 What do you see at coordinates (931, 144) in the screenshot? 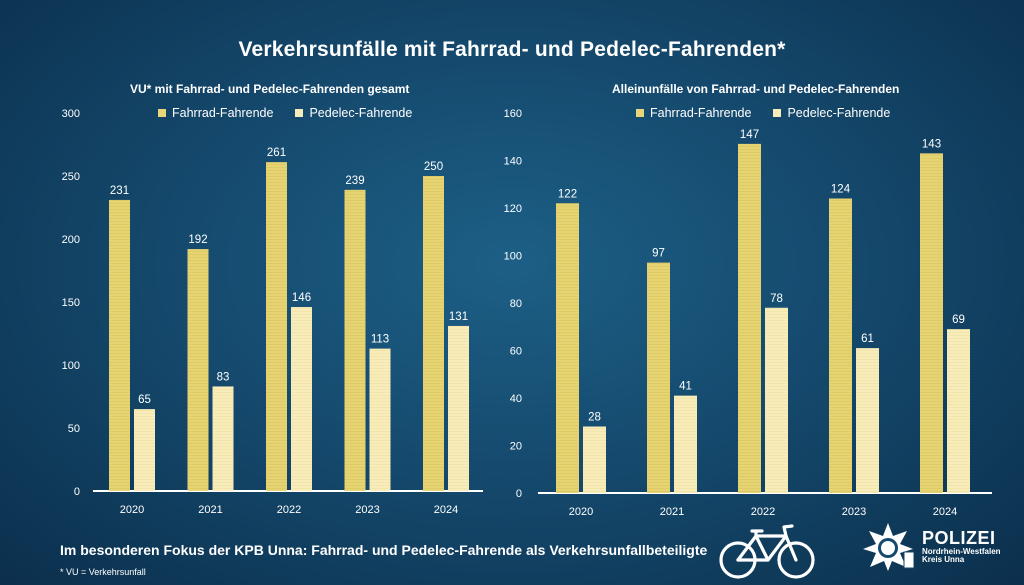
I see `data-label: 143` at bounding box center [931, 144].